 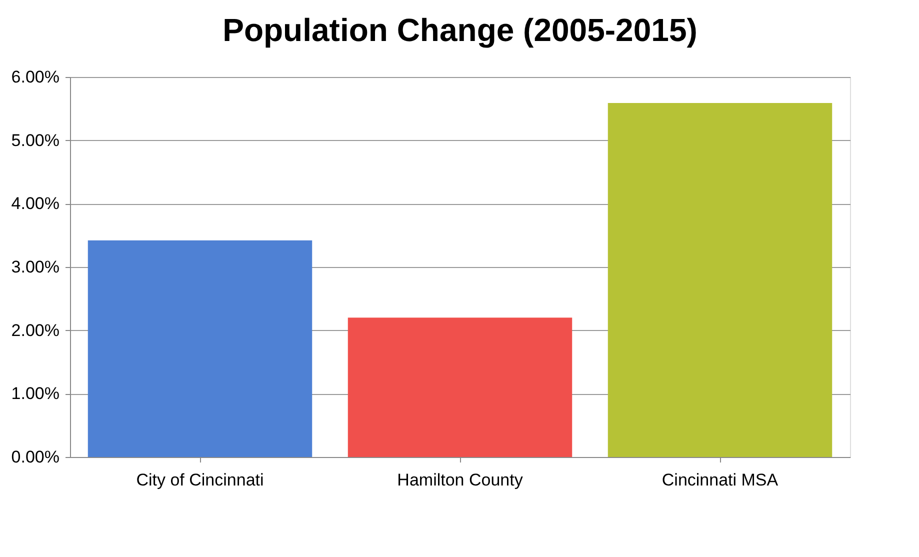 I want to click on y-tick-label: 3.00%, so click(x=35, y=267).